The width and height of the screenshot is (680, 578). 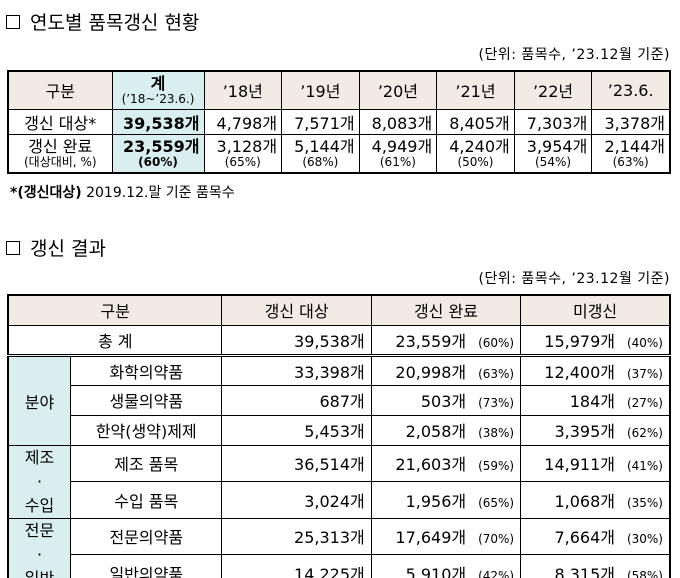 What do you see at coordinates (436, 431) in the screenshot?
I see `value: 2,058개` at bounding box center [436, 431].